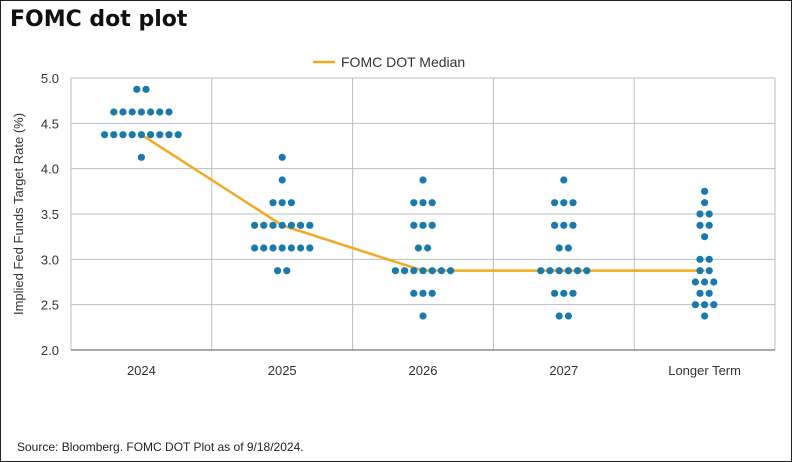 This screenshot has height=462, width=792. Describe the element at coordinates (704, 370) in the screenshot. I see `x-tick-label: Longer Term` at that location.